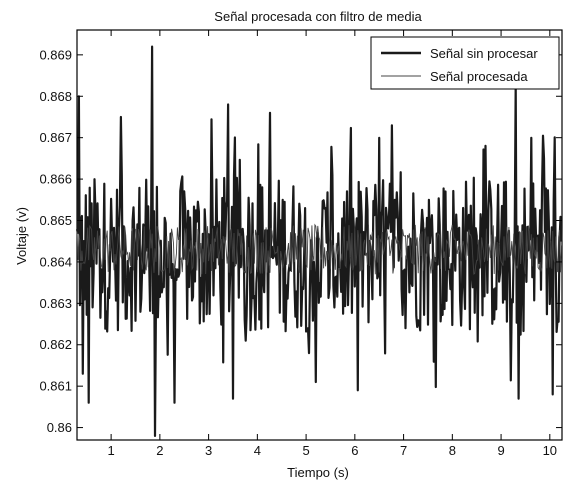  What do you see at coordinates (452, 450) in the screenshot?
I see `x-tick-label: 8` at bounding box center [452, 450].